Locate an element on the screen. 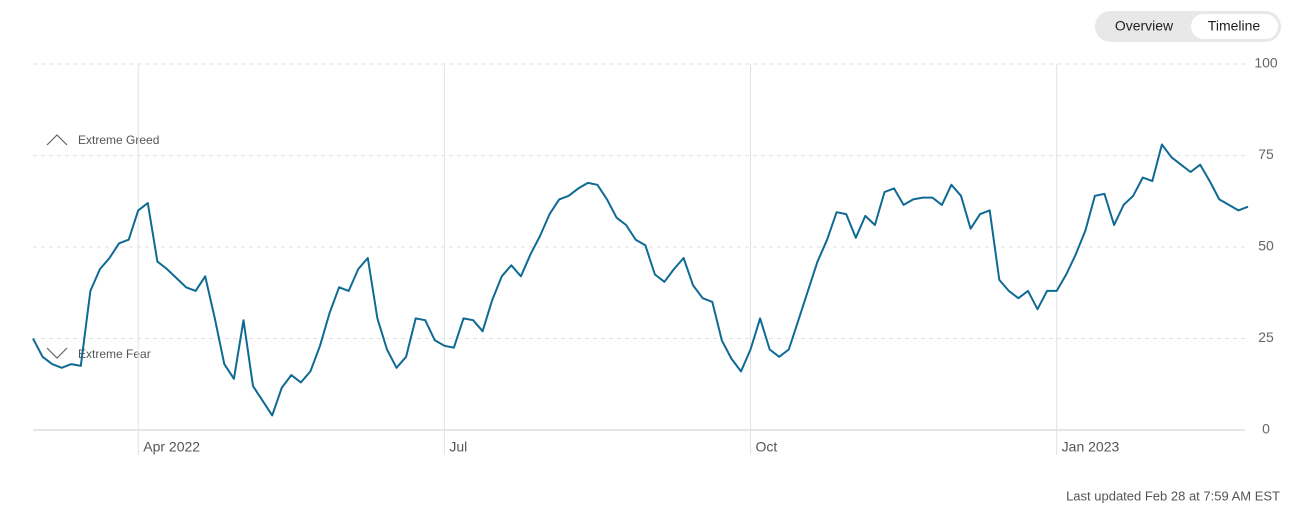 This screenshot has width=1299, height=517. tab-timeline: Timeline is located at coordinates (1234, 26).